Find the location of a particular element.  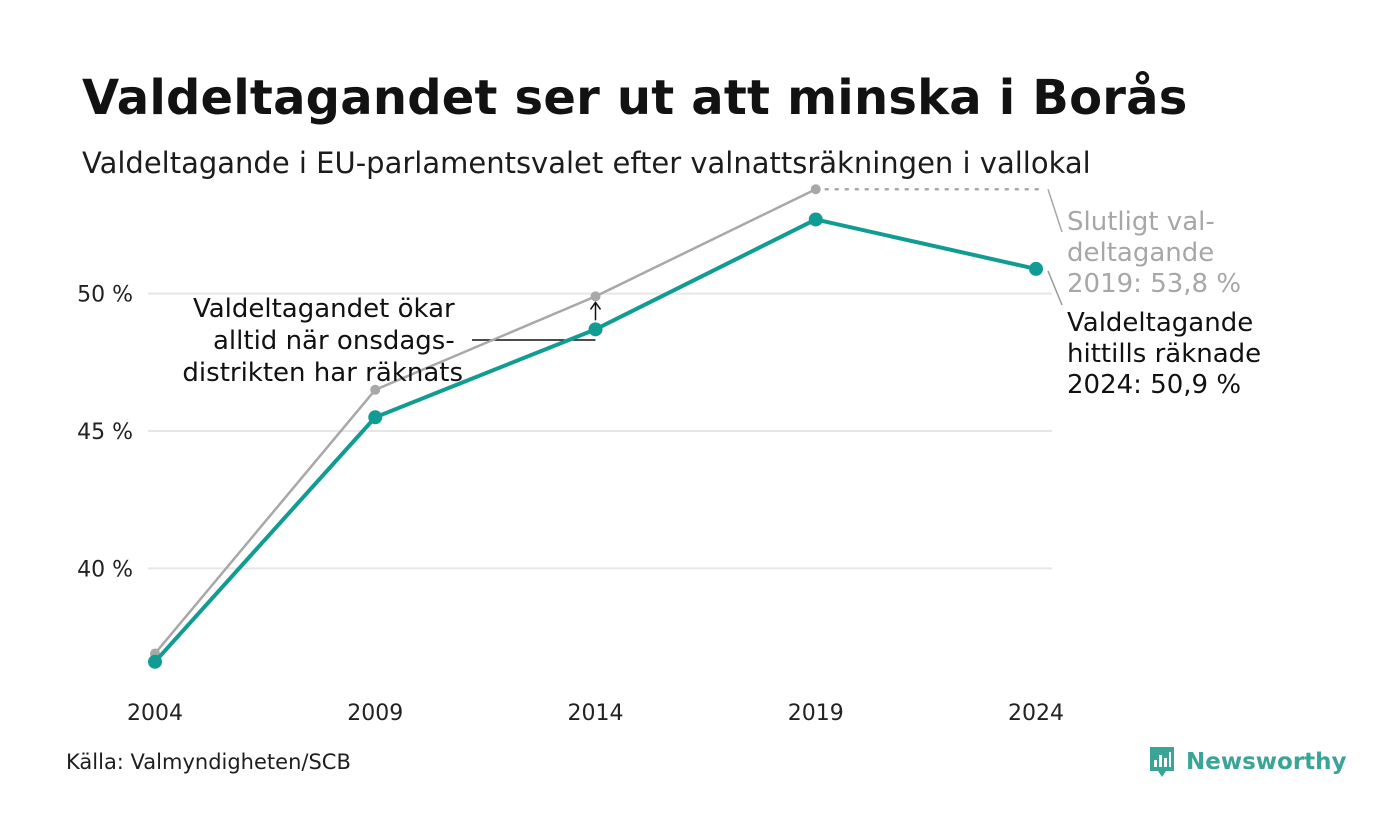

newsworthy-logo-icon is located at coordinates (1162, 762).